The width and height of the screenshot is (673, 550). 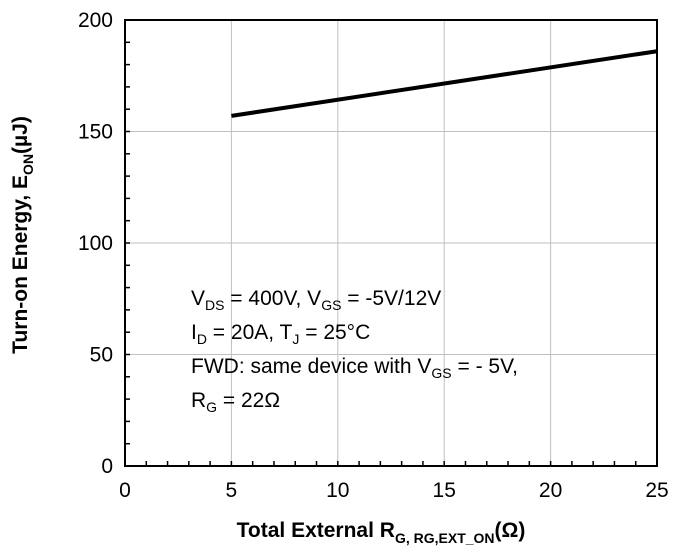 I want to click on x-tick-label: 0, so click(x=125, y=490).